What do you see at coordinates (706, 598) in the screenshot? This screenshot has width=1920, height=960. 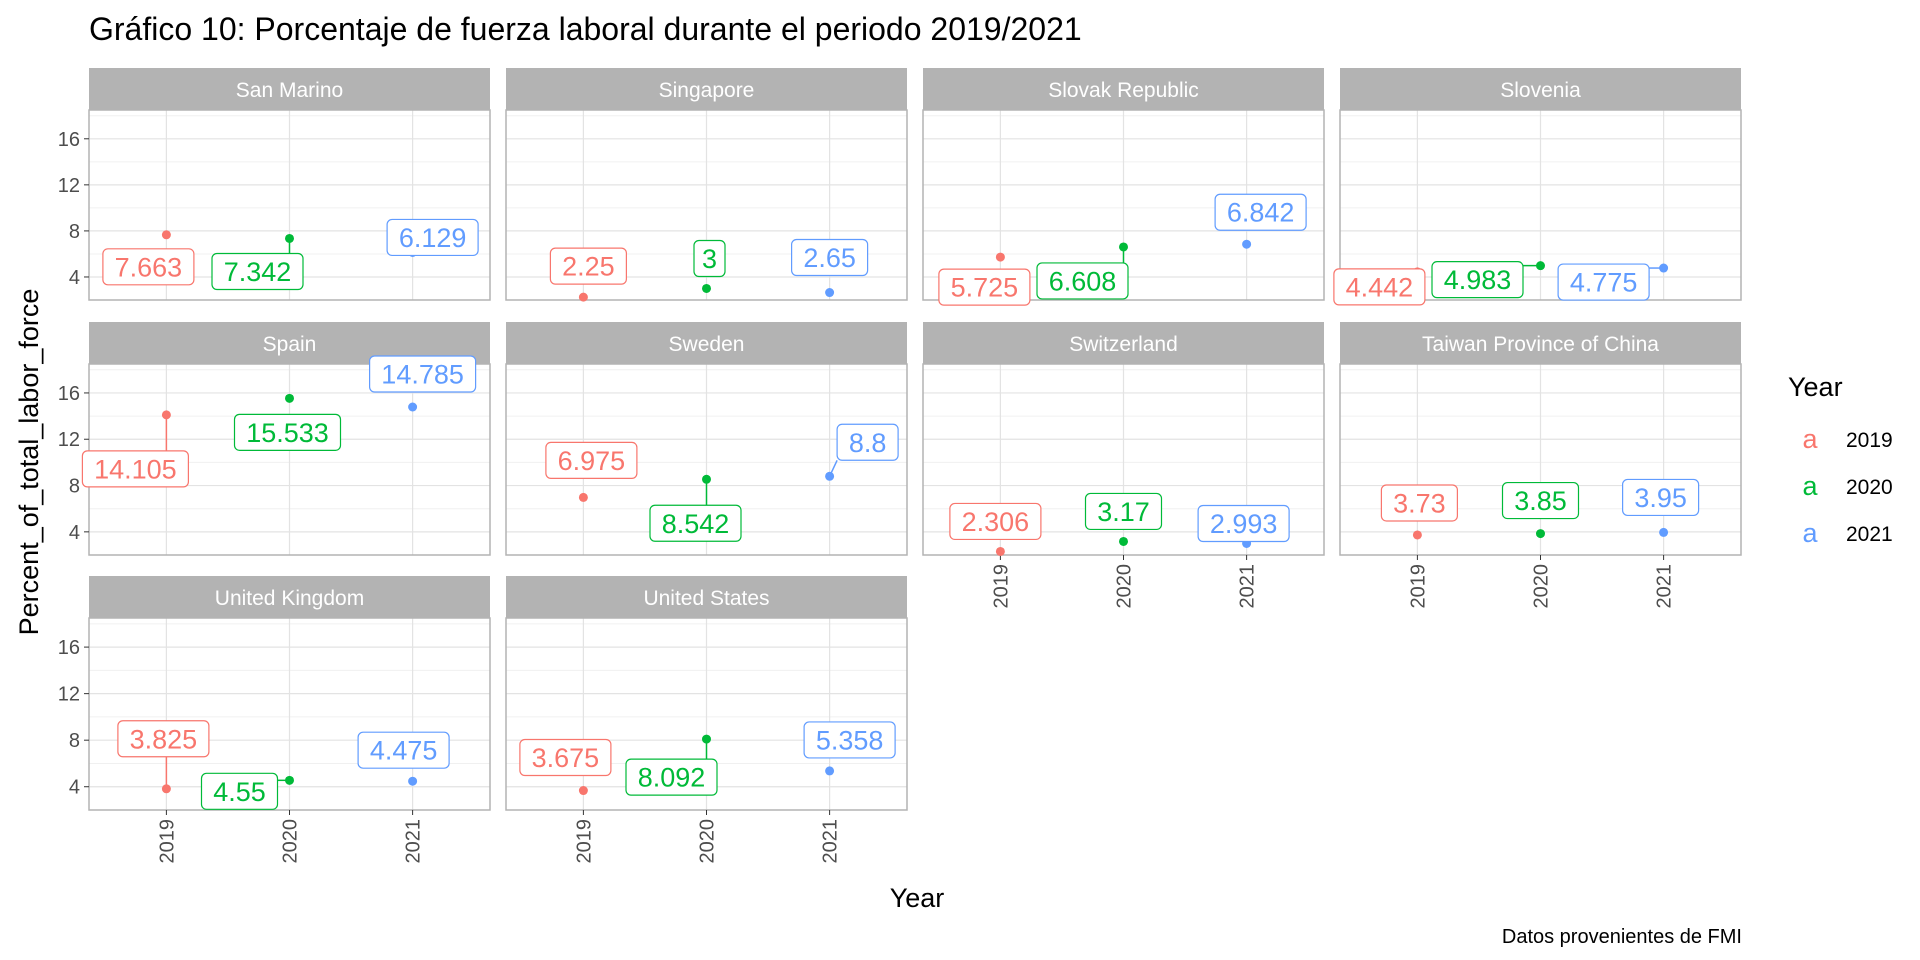 I see `facet-strip-label: United States` at bounding box center [706, 598].